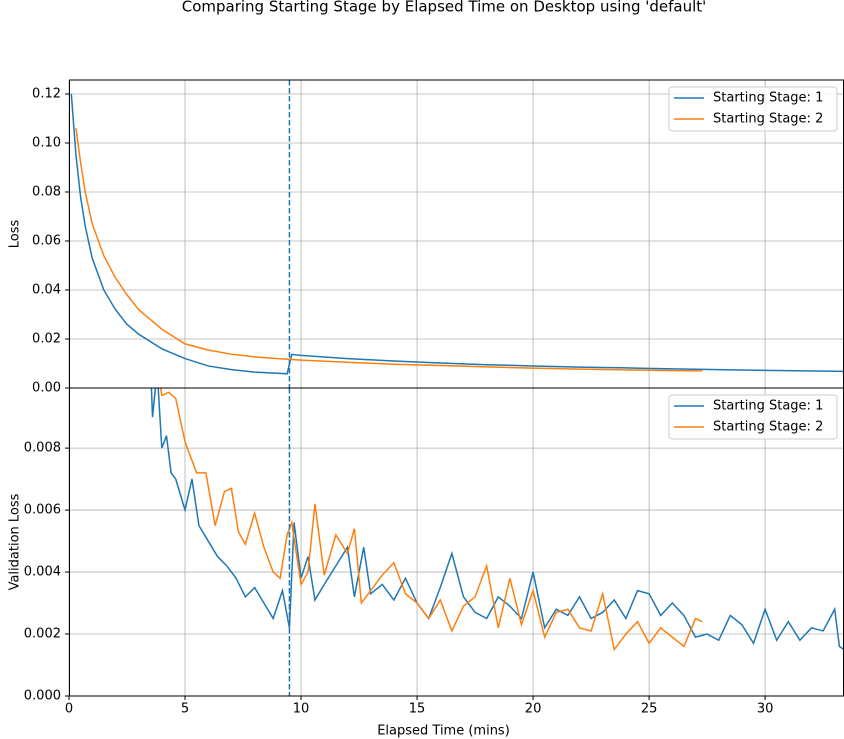 This screenshot has height=739, width=844. What do you see at coordinates (46, 93) in the screenshot?
I see `y-tick-label: 0.12` at bounding box center [46, 93].